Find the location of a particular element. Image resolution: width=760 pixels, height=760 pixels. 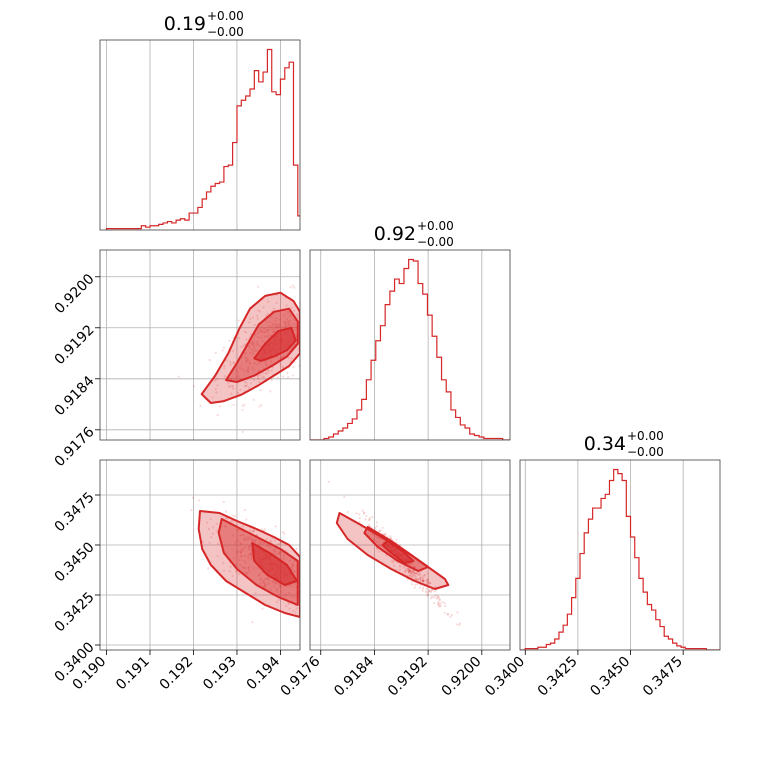

title-value: 0.34 is located at coordinates (605, 444).